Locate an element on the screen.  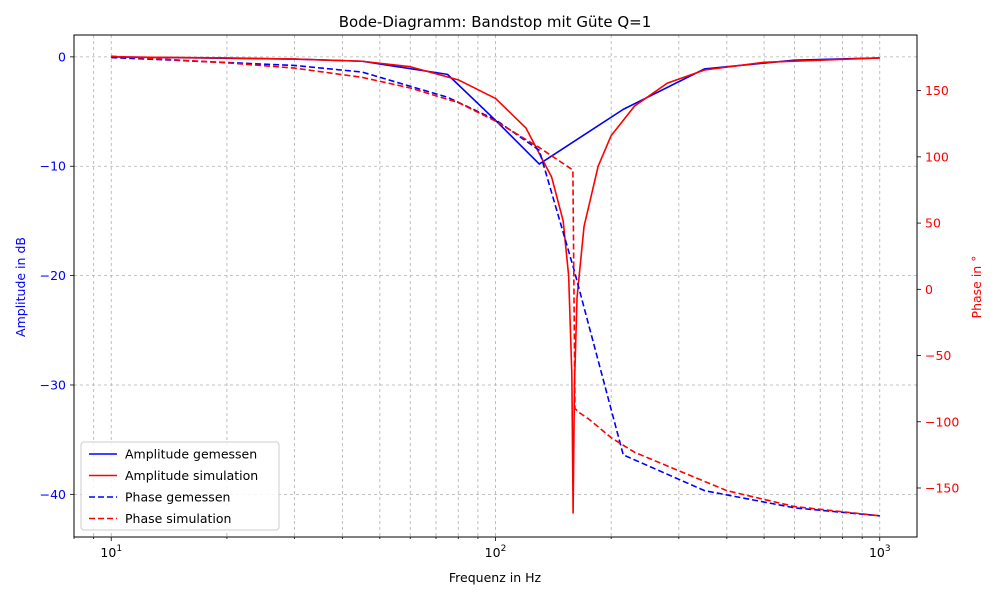
legend-label: Amplitude simulation is located at coordinates (191, 475).